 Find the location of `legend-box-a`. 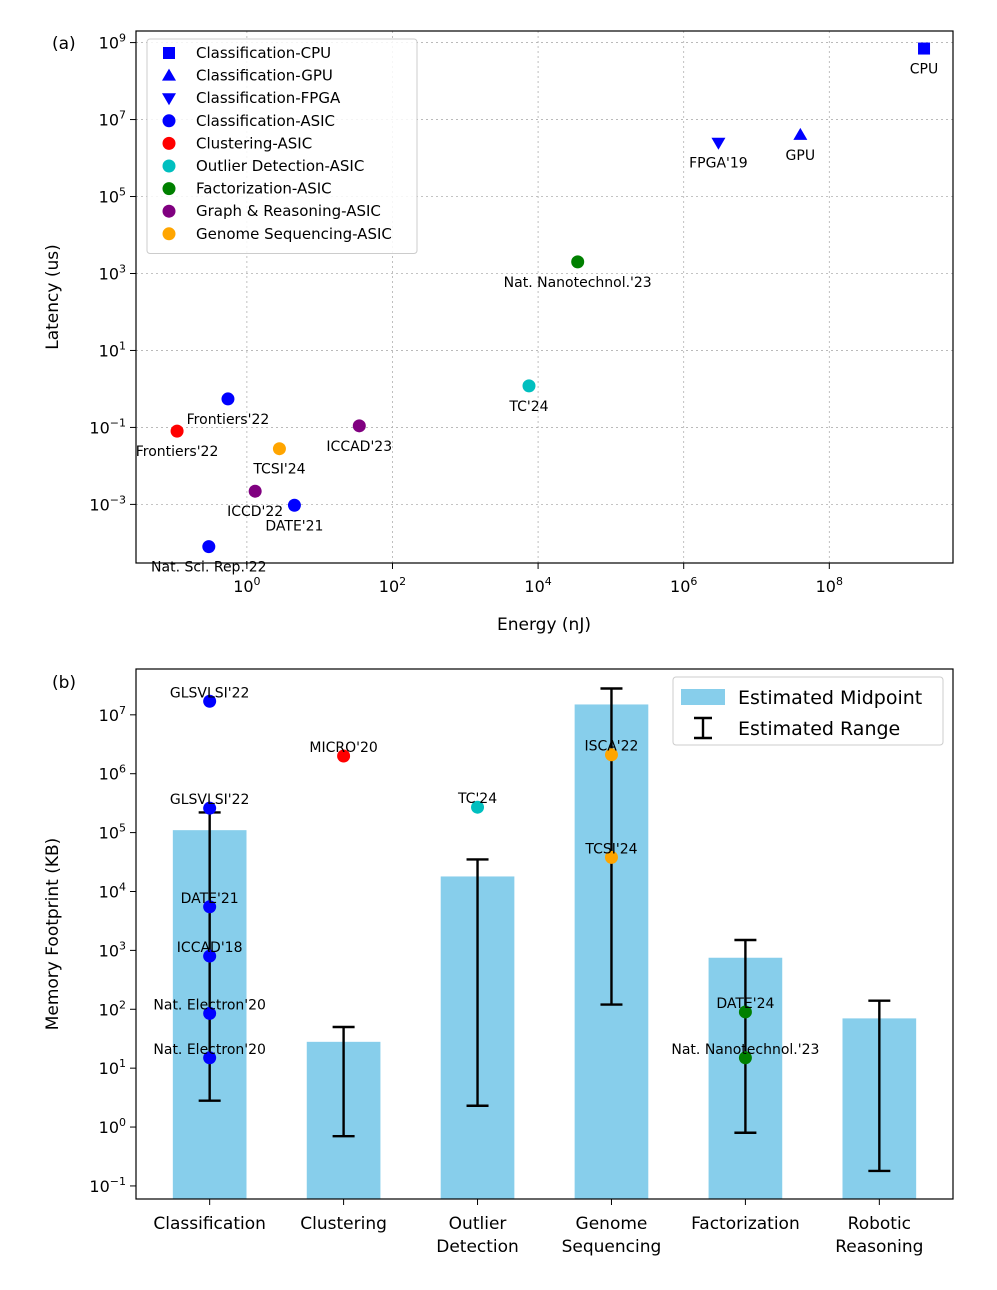

legend-box-a is located at coordinates (282, 146).